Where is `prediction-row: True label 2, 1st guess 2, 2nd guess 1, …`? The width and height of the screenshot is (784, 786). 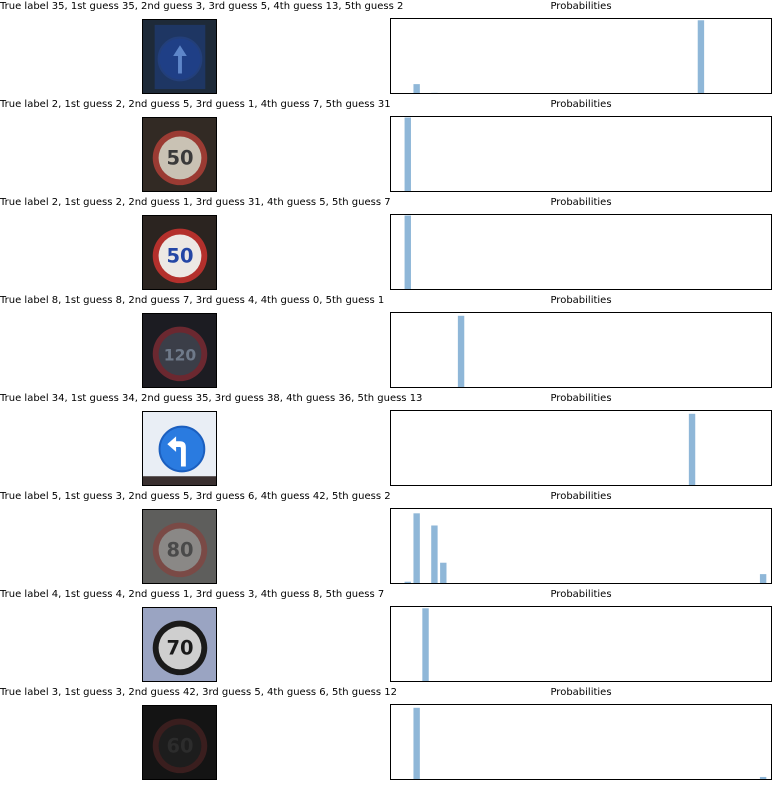
prediction-row: True label 2, 1st guess 2, 2nd guess 1, … is located at coordinates (392, 245).